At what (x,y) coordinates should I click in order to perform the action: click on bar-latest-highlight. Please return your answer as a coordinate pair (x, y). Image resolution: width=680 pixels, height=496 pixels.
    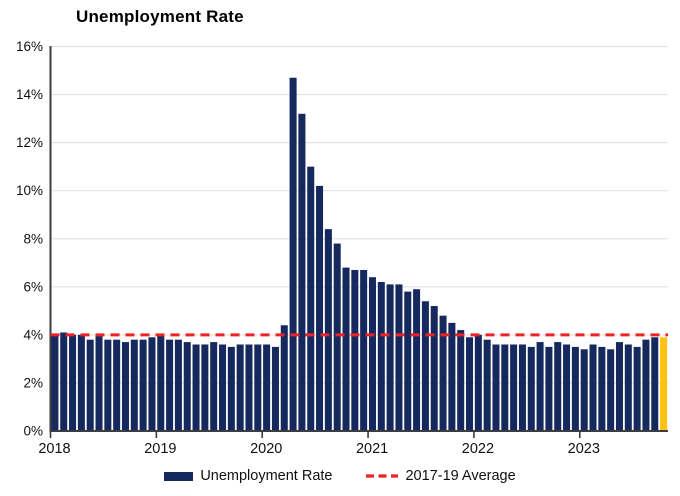
    Looking at the image, I should click on (664, 384).